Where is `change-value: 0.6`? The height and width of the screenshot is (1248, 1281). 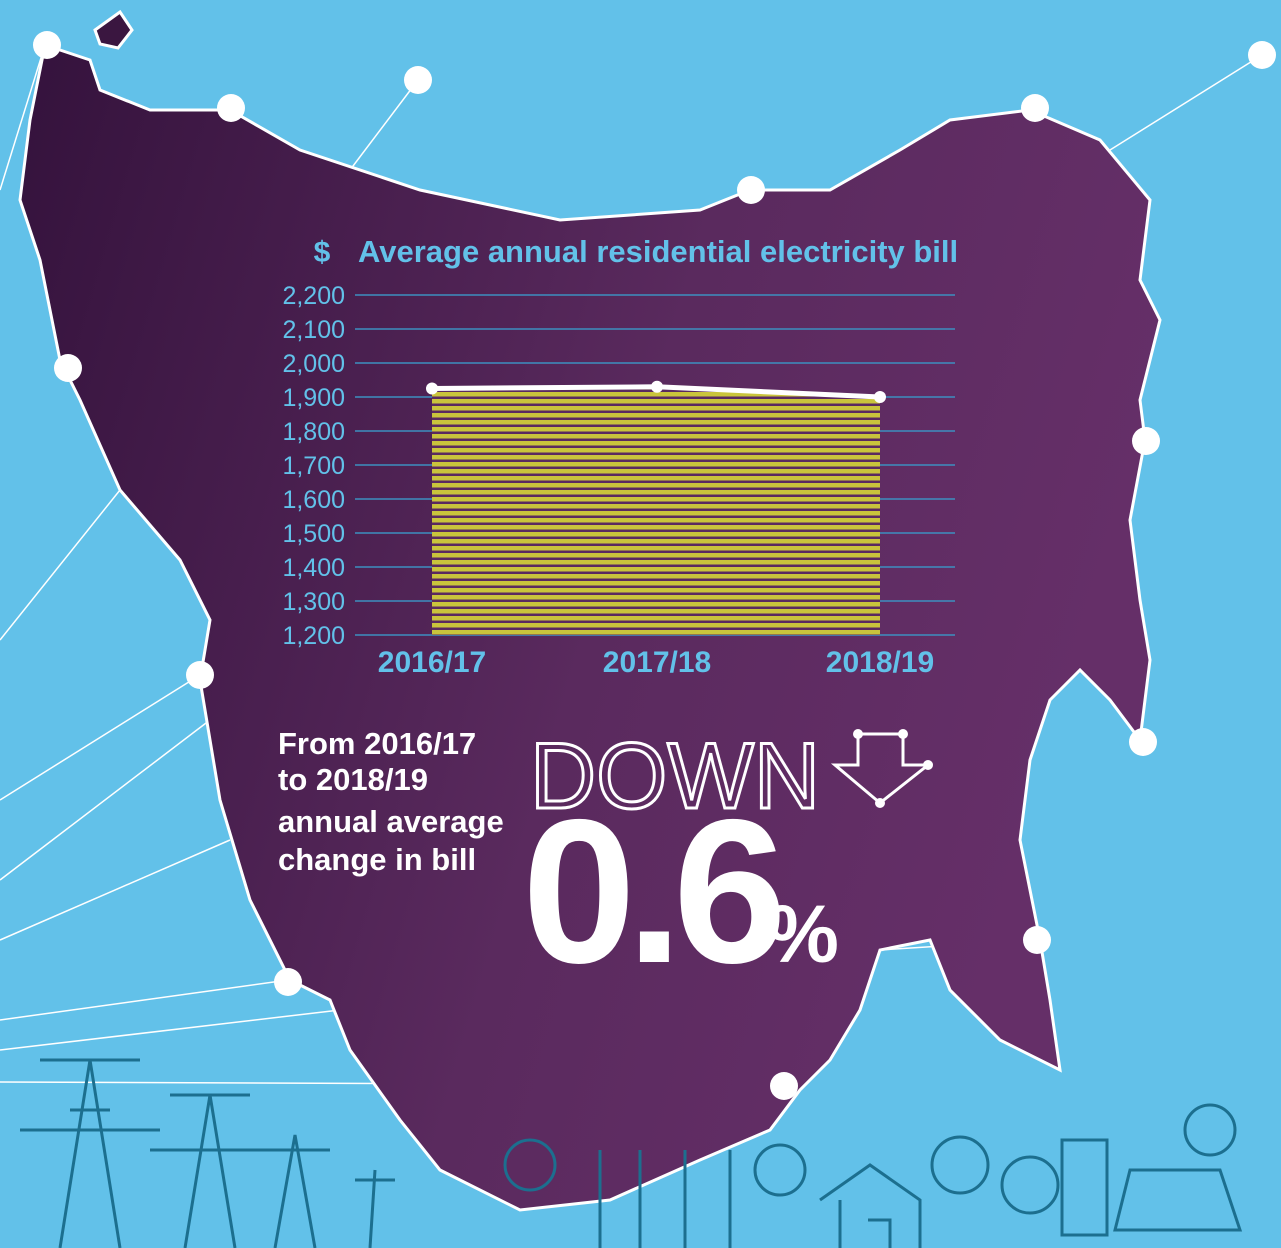 change-value: 0.6 is located at coordinates (651, 891).